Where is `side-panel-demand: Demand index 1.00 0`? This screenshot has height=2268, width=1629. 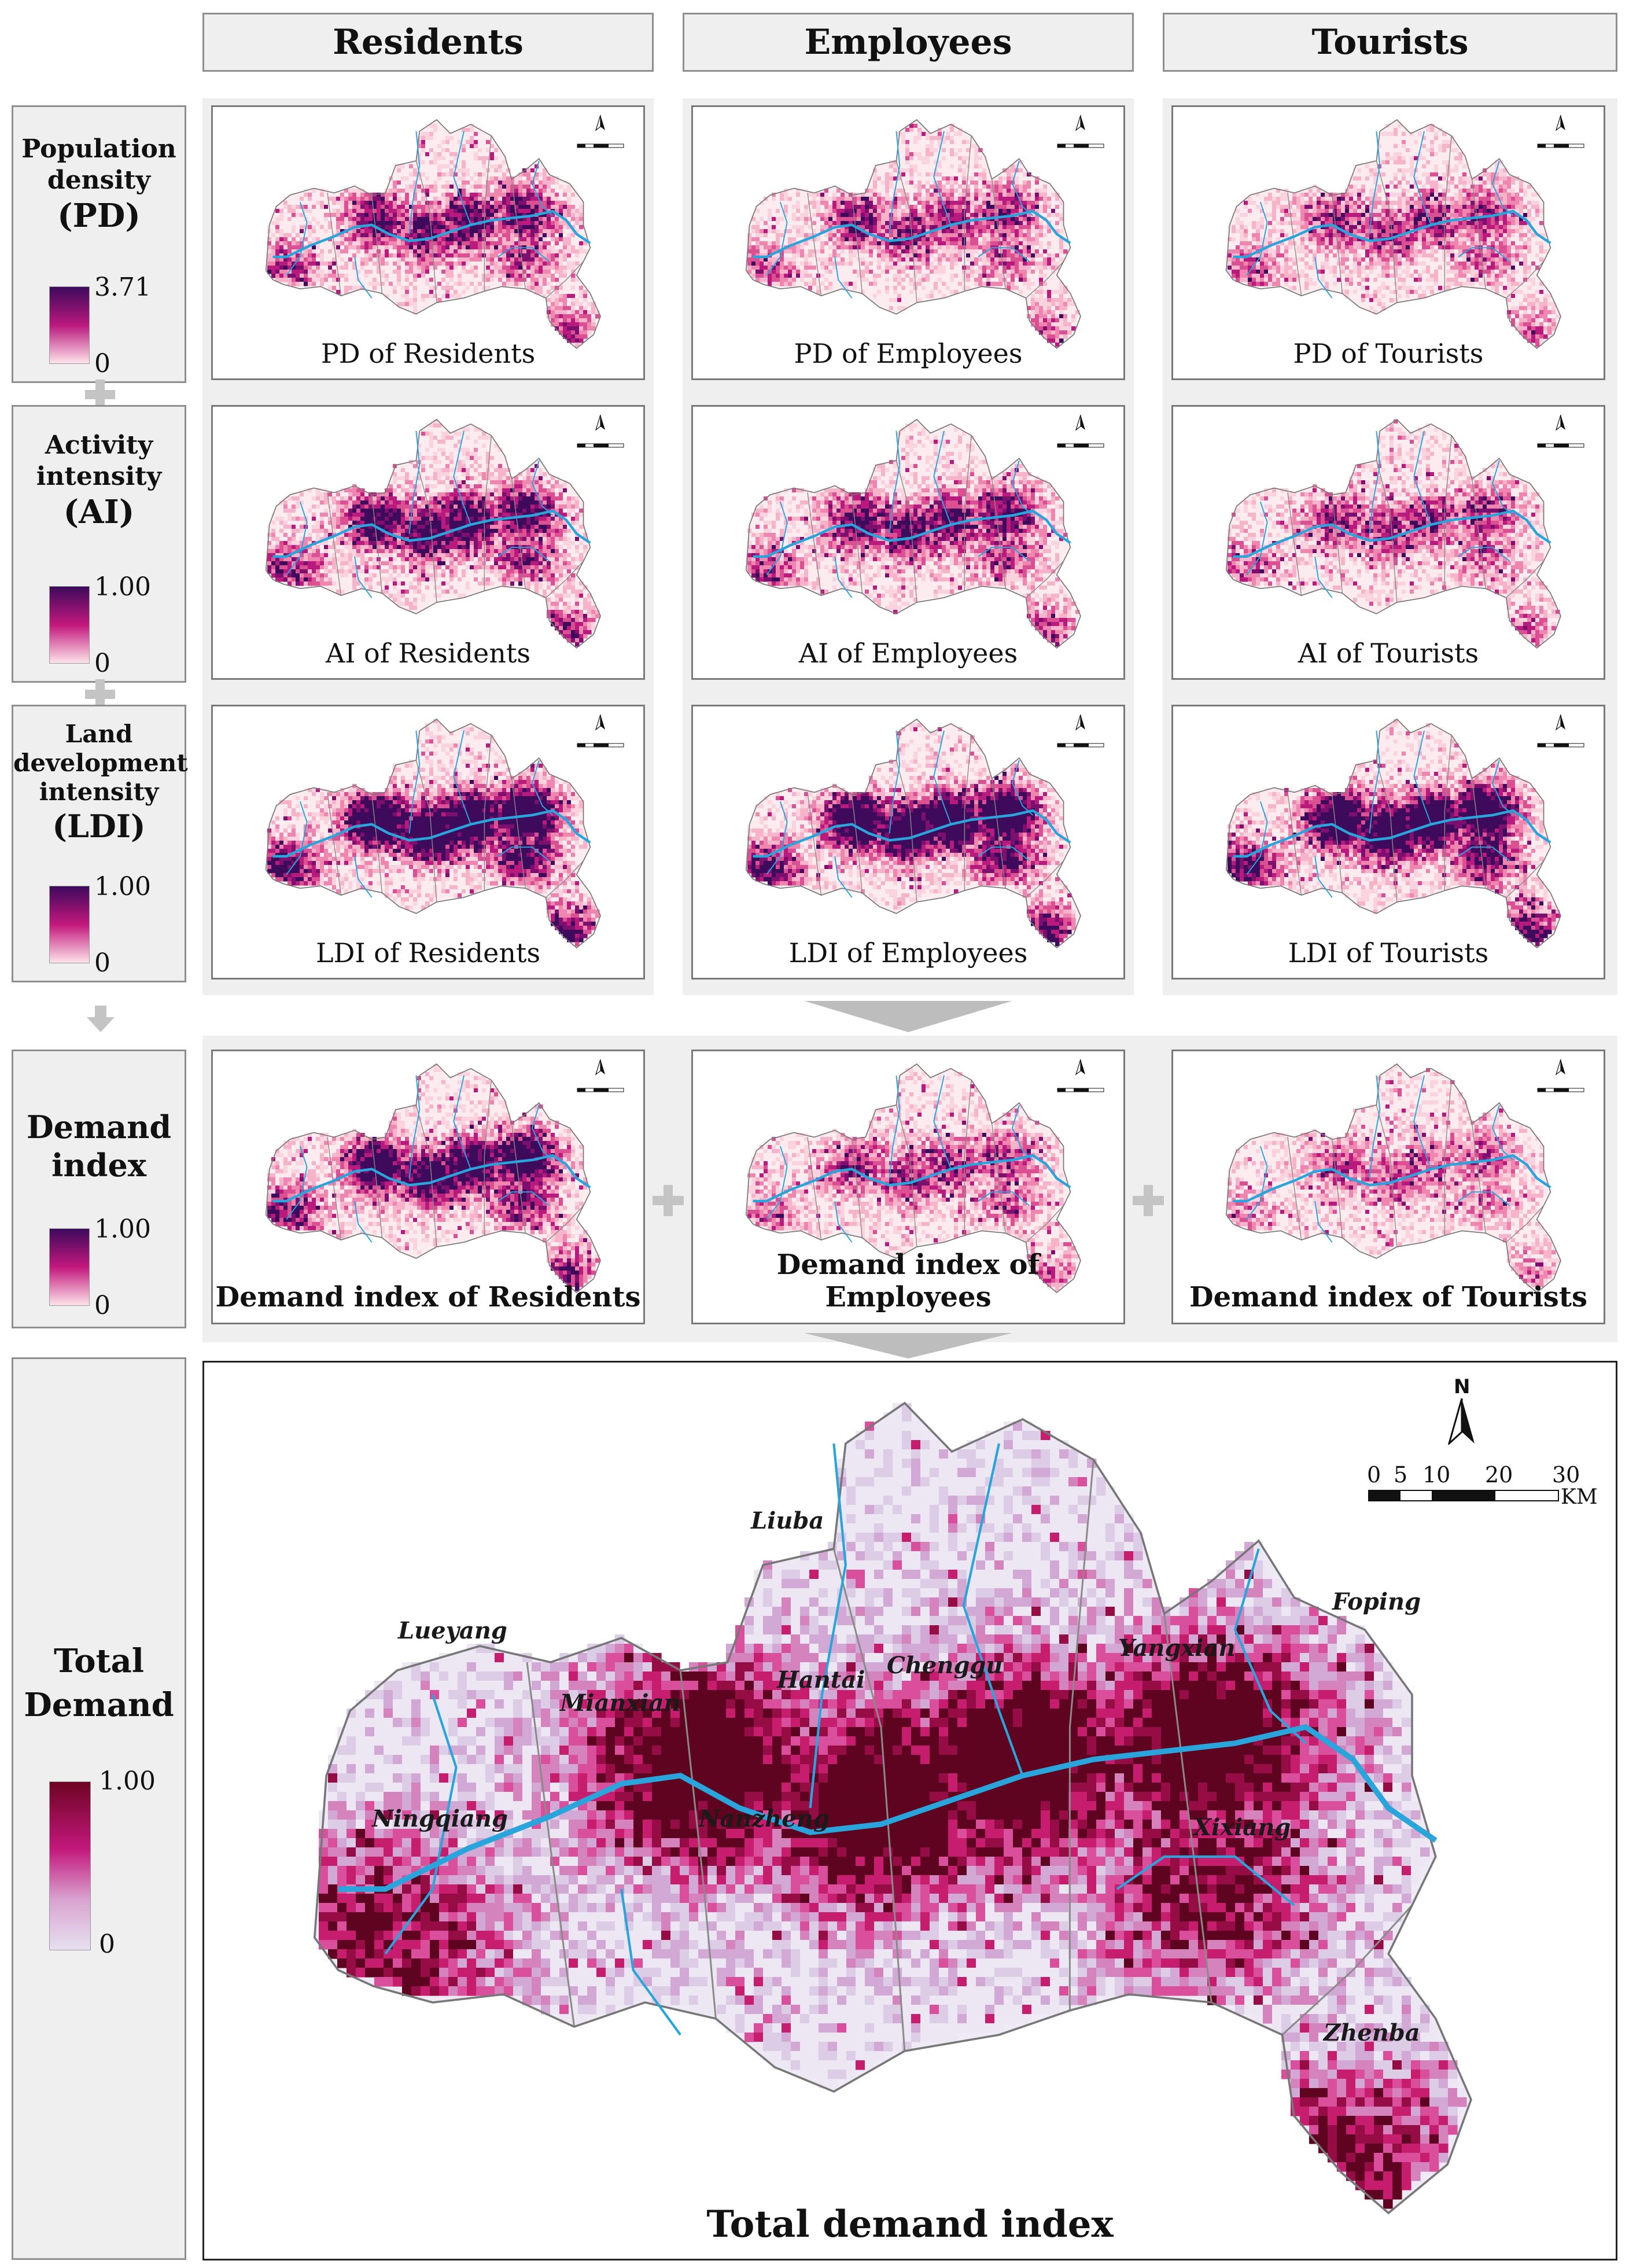
side-panel-demand: Demand index 1.00 0 is located at coordinates (99, 1189).